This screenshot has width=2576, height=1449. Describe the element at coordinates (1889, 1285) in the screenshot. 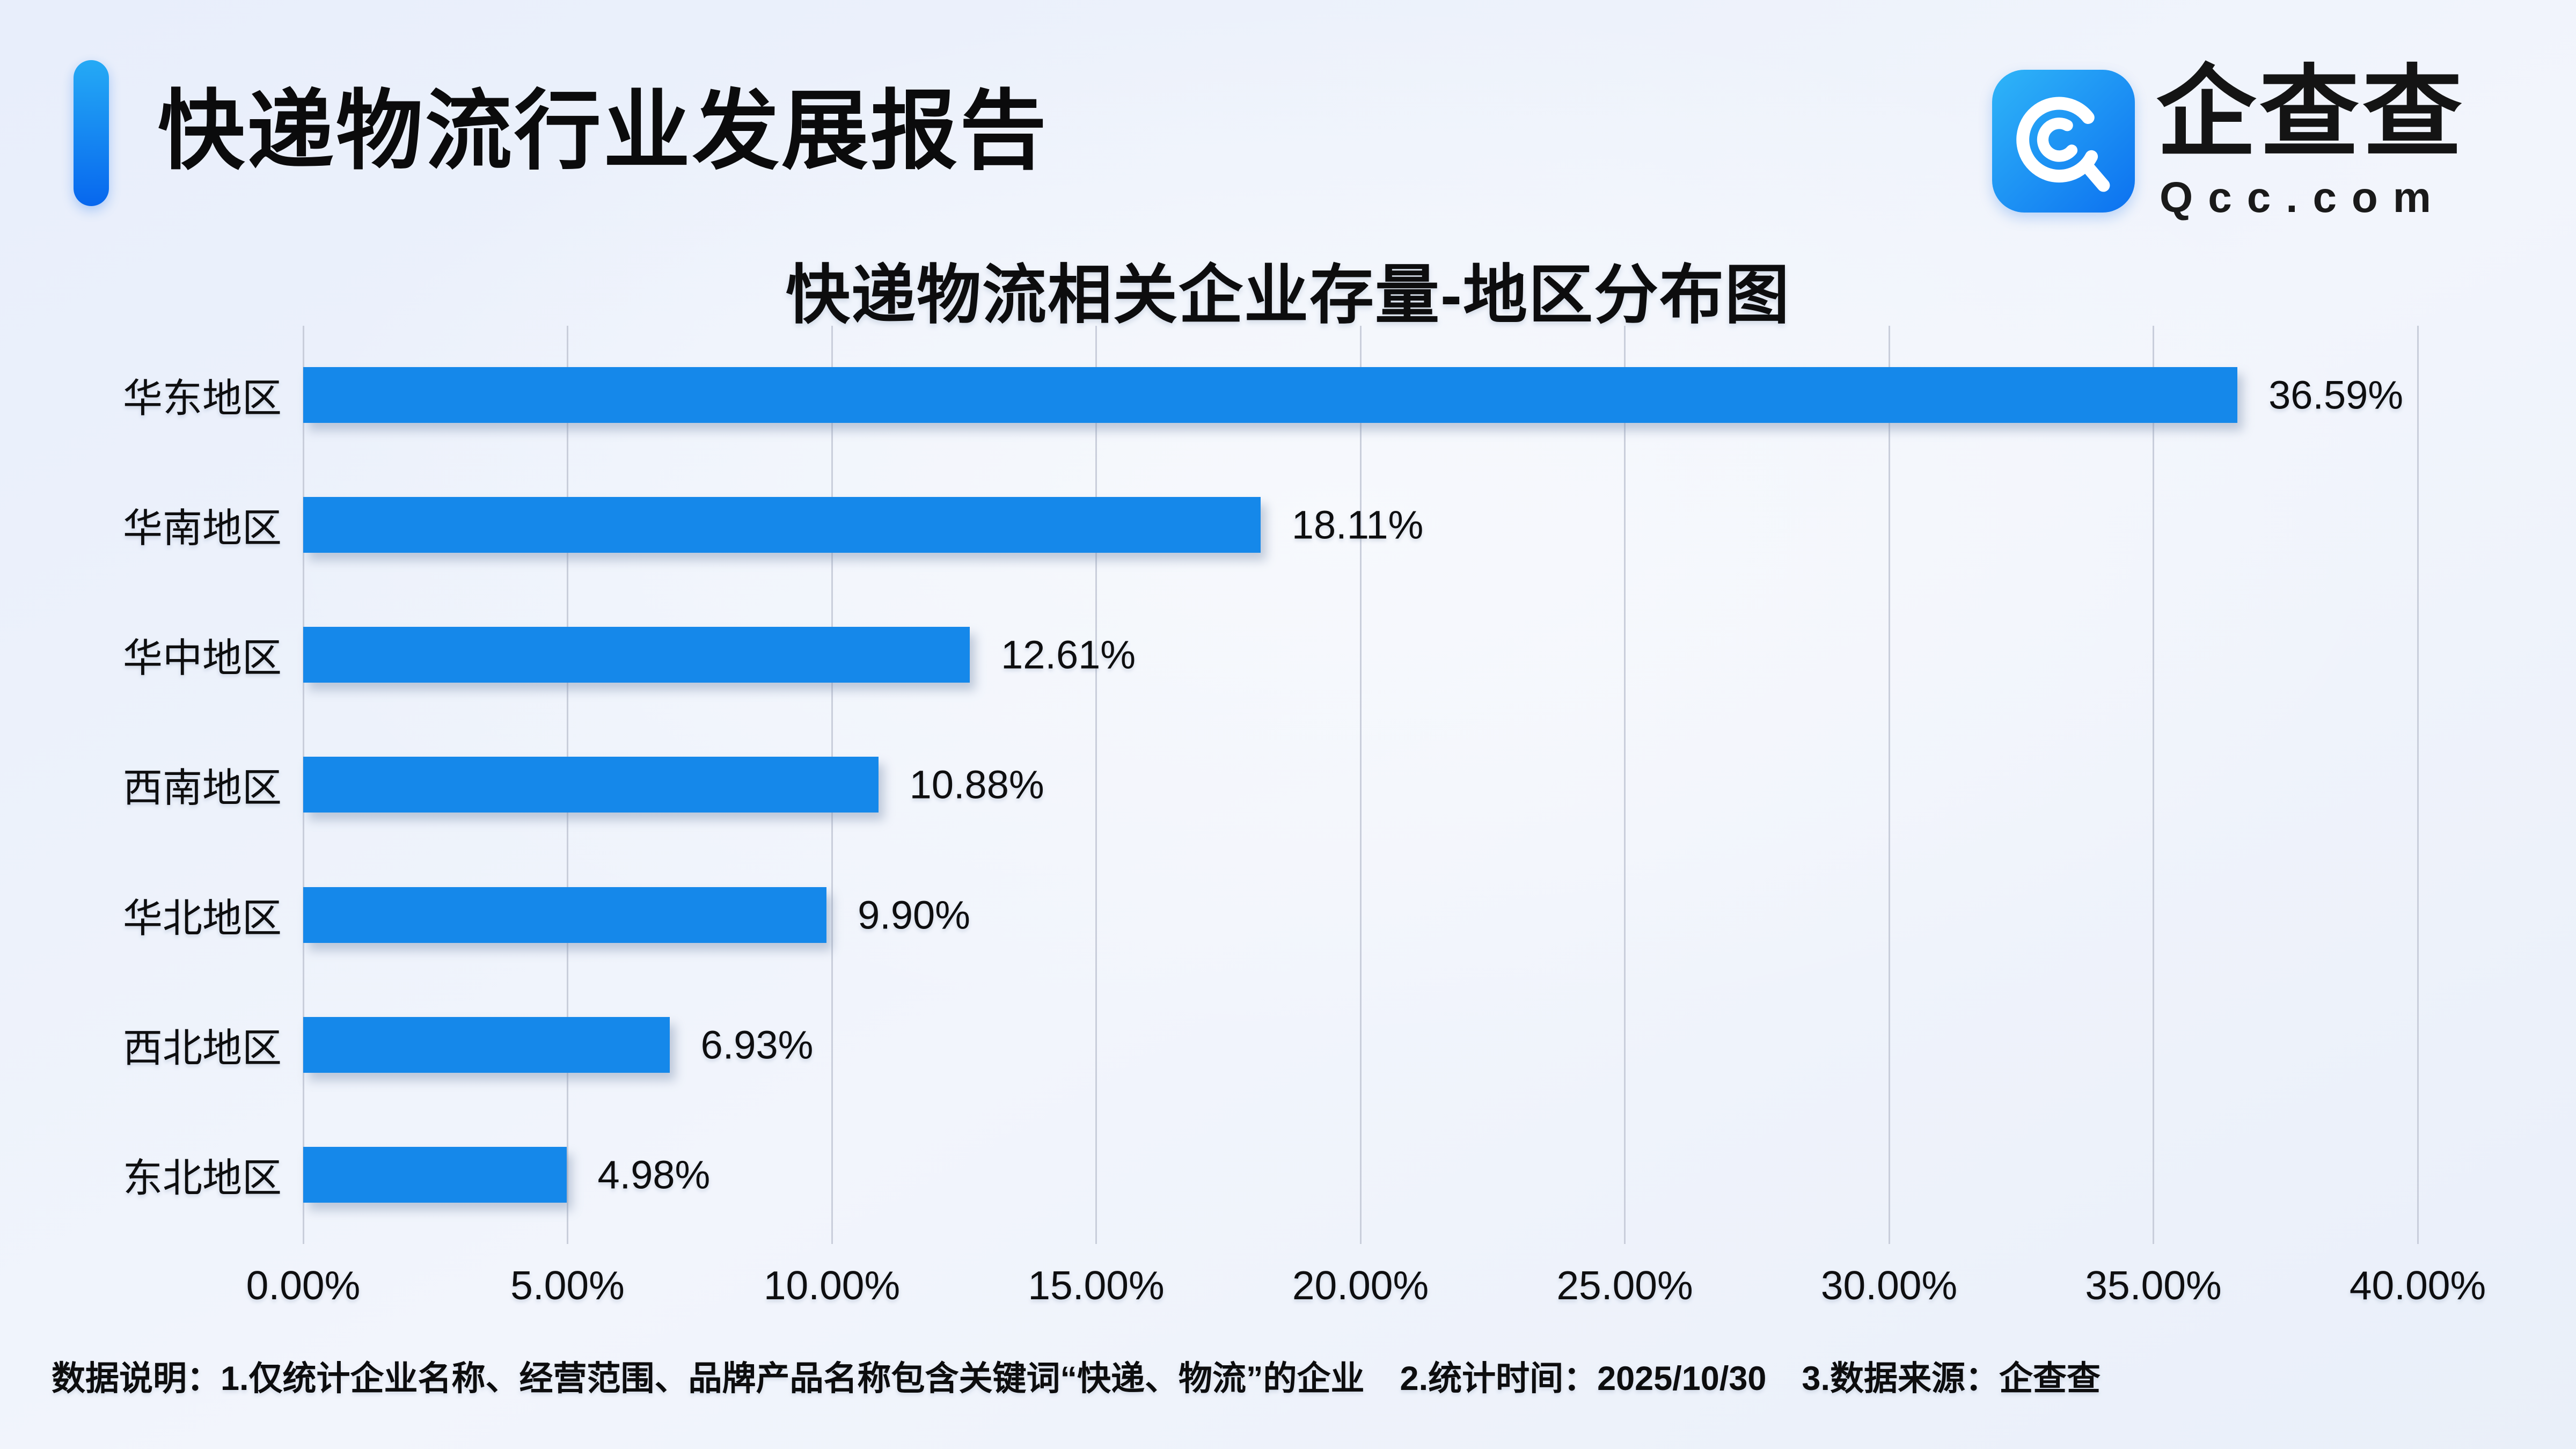

I see `x-axis-tick-label: 30.00%` at that location.